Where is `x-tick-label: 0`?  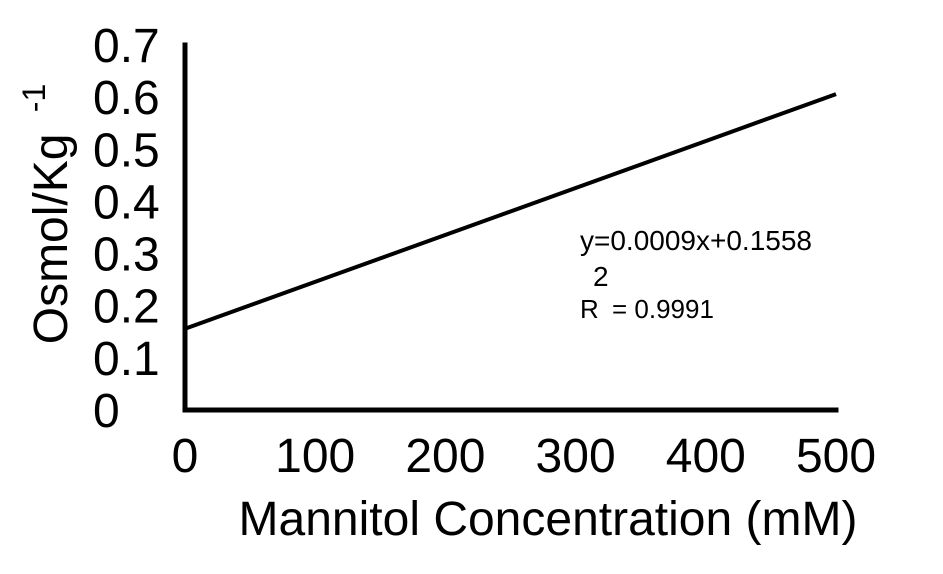 x-tick-label: 0 is located at coordinates (185, 456).